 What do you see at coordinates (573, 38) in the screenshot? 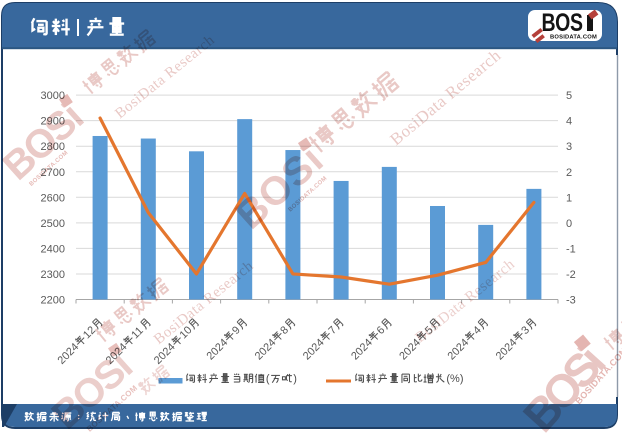
I see `svg-text: BOSIDATA.COM` at bounding box center [573, 38].